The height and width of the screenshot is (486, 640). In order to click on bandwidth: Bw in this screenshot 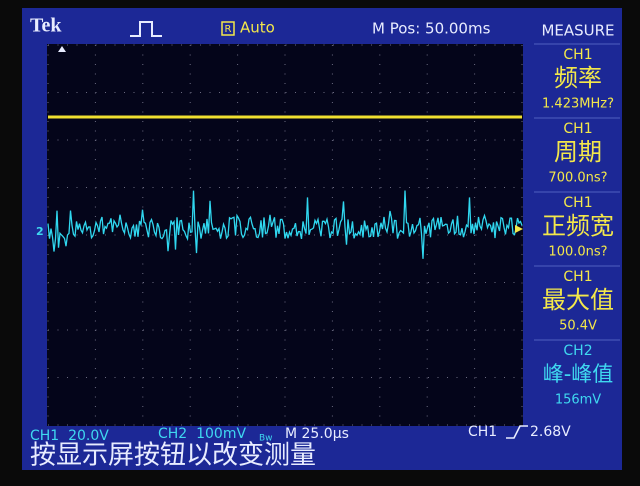, I will do `click(266, 439)`.